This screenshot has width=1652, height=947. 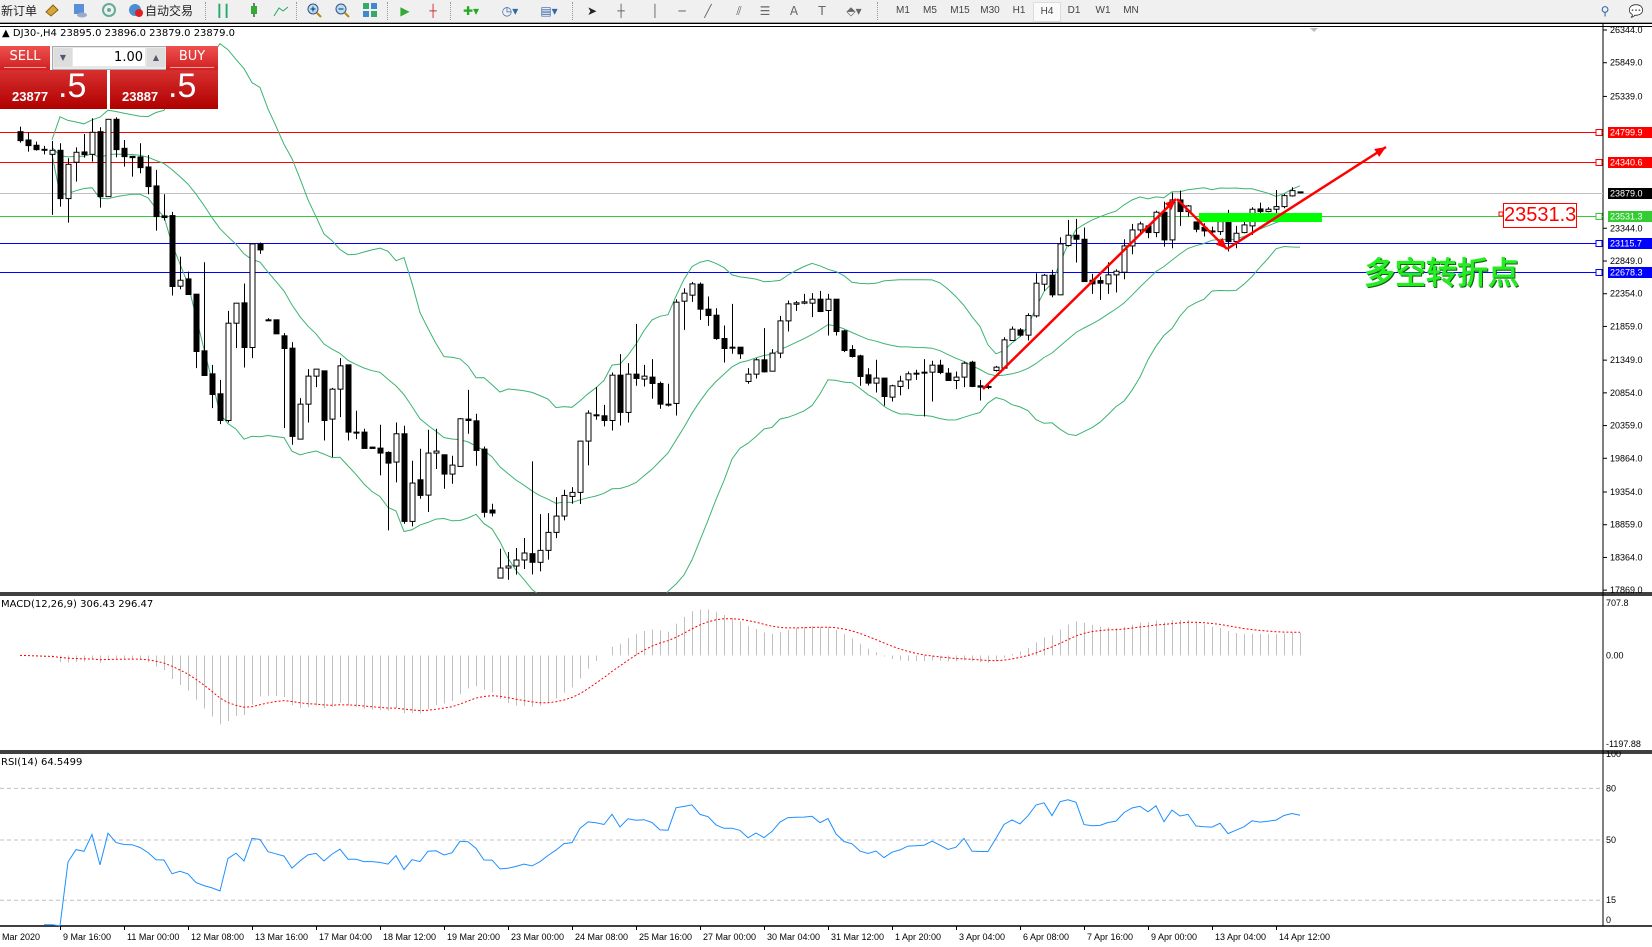 I want to click on autoscroll-icon: ▶, so click(x=405, y=11).